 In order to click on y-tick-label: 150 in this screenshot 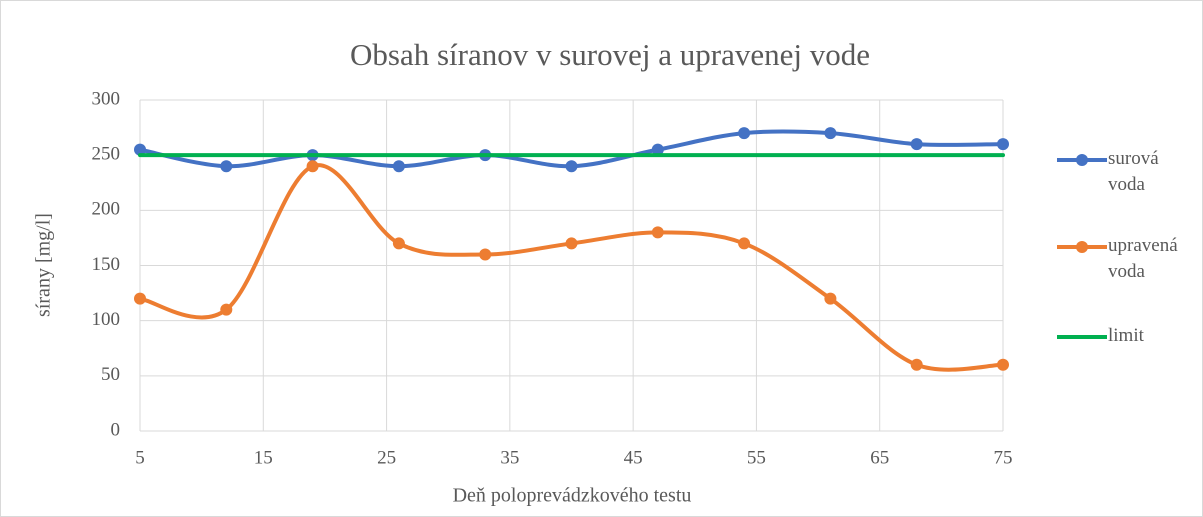, I will do `click(106, 264)`.